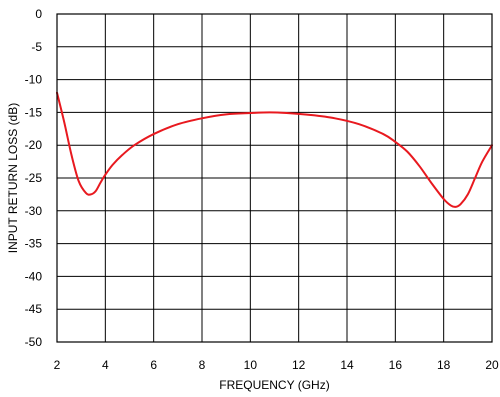 The width and height of the screenshot is (500, 397). I want to click on y-tick-labels: 0 -5 -10 -15 -20 -25 -30 -35 -40 -45 -50, so click(34, 178).